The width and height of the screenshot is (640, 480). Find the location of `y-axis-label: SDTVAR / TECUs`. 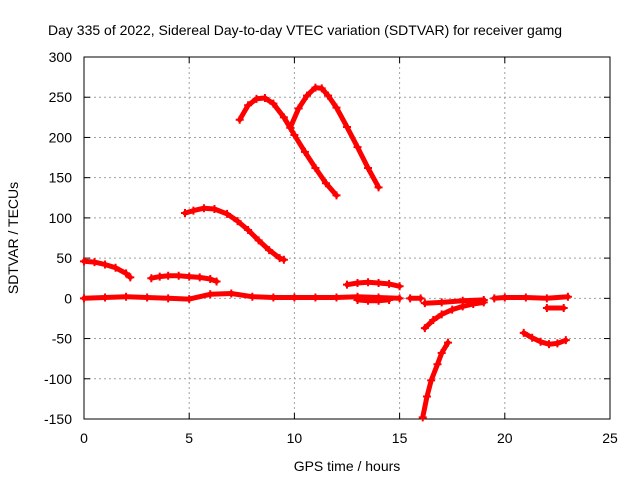

y-axis-label: SDTVAR / TECUs is located at coordinates (13, 238).